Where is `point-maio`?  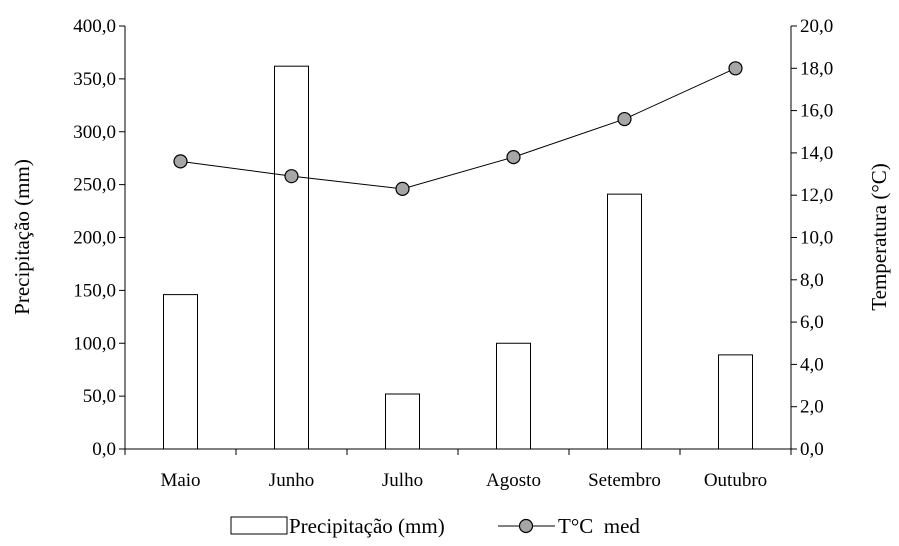
point-maio is located at coordinates (180, 161).